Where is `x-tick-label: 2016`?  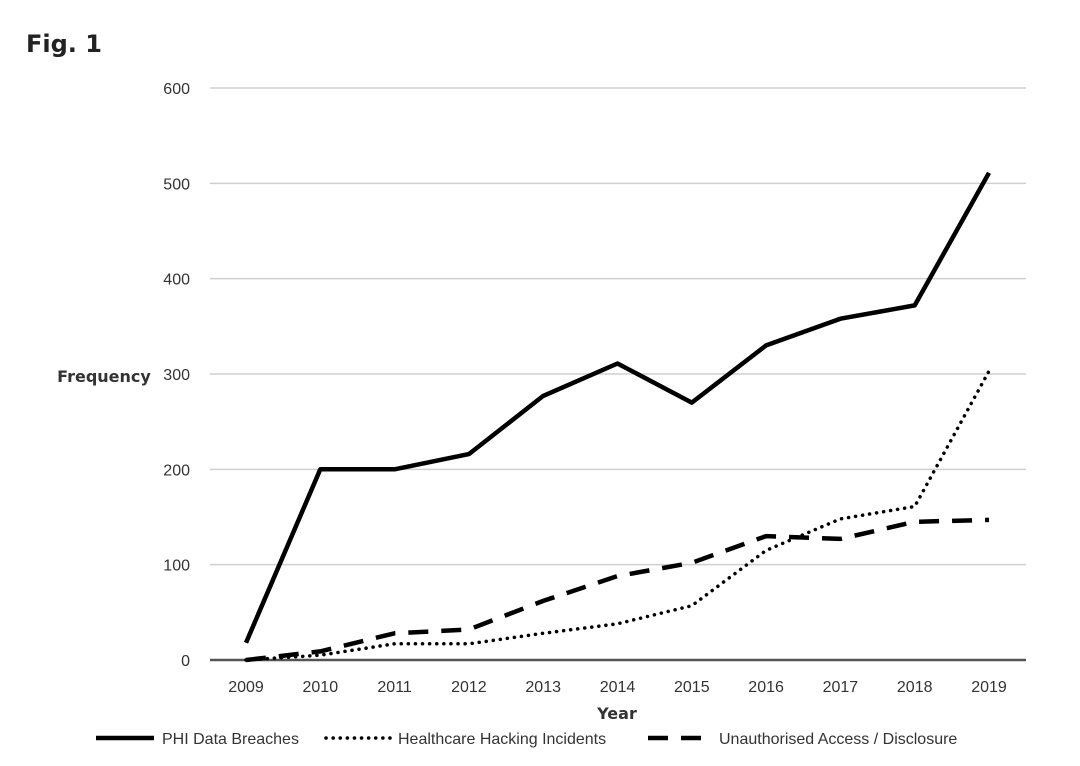 x-tick-label: 2016 is located at coordinates (766, 687).